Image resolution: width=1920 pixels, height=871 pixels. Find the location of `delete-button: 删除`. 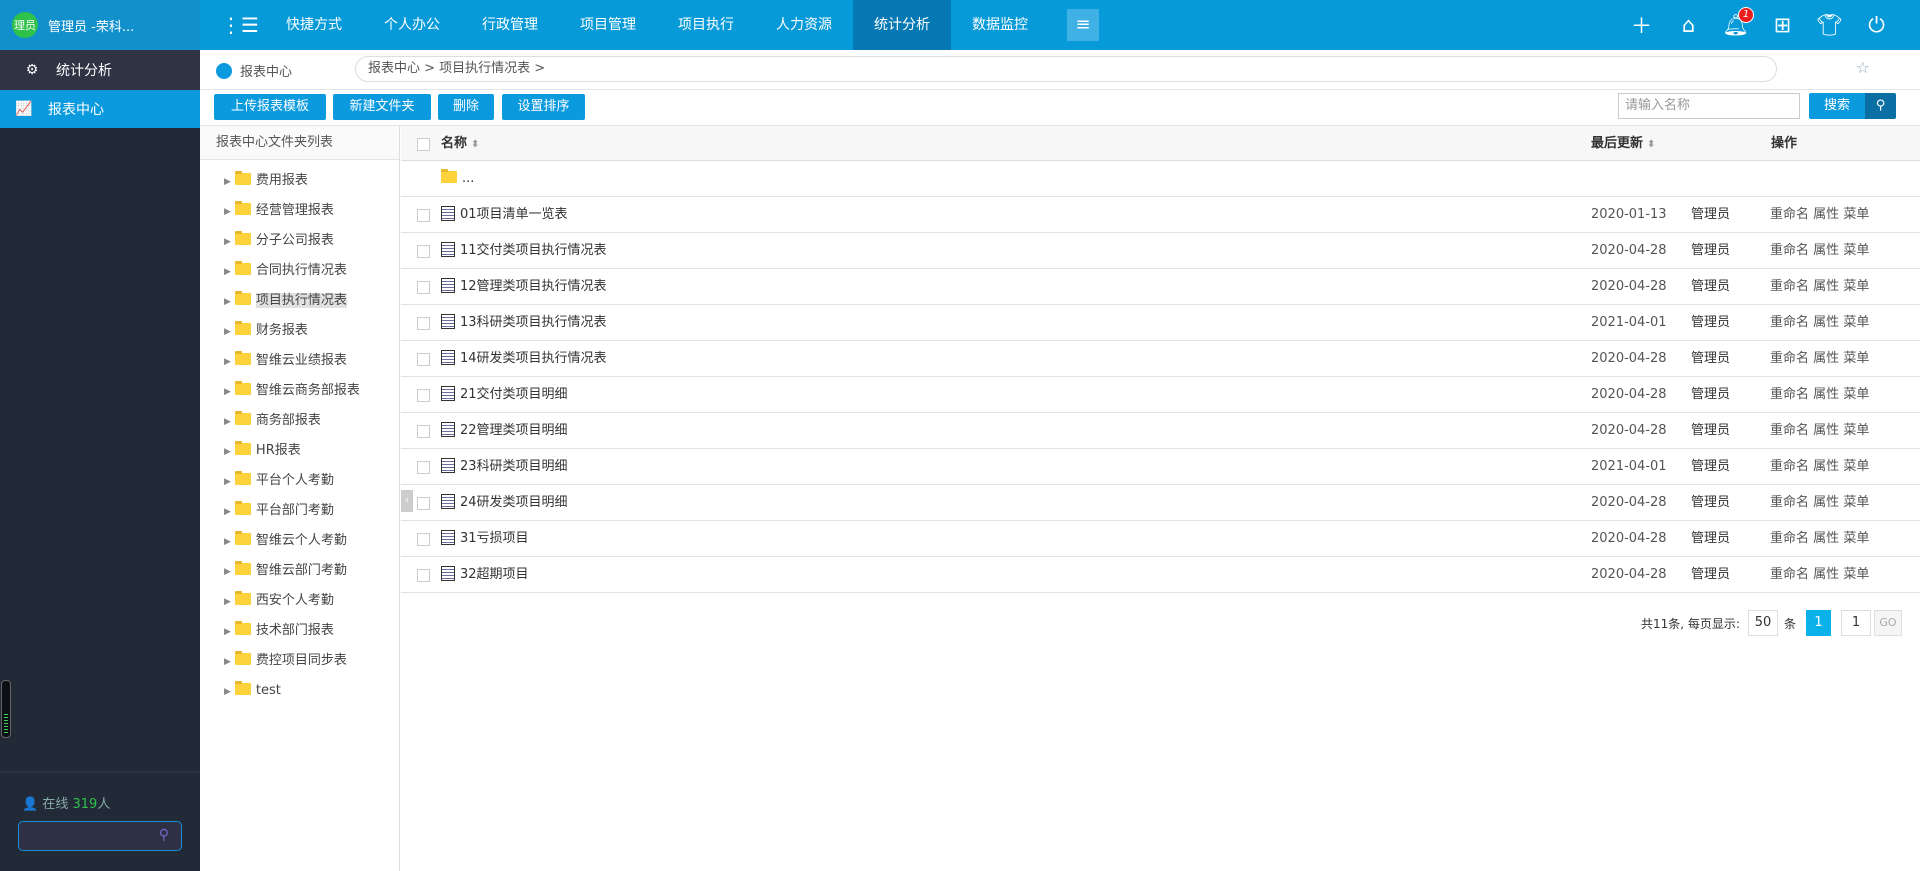

delete-button: 删除 is located at coordinates (466, 107).